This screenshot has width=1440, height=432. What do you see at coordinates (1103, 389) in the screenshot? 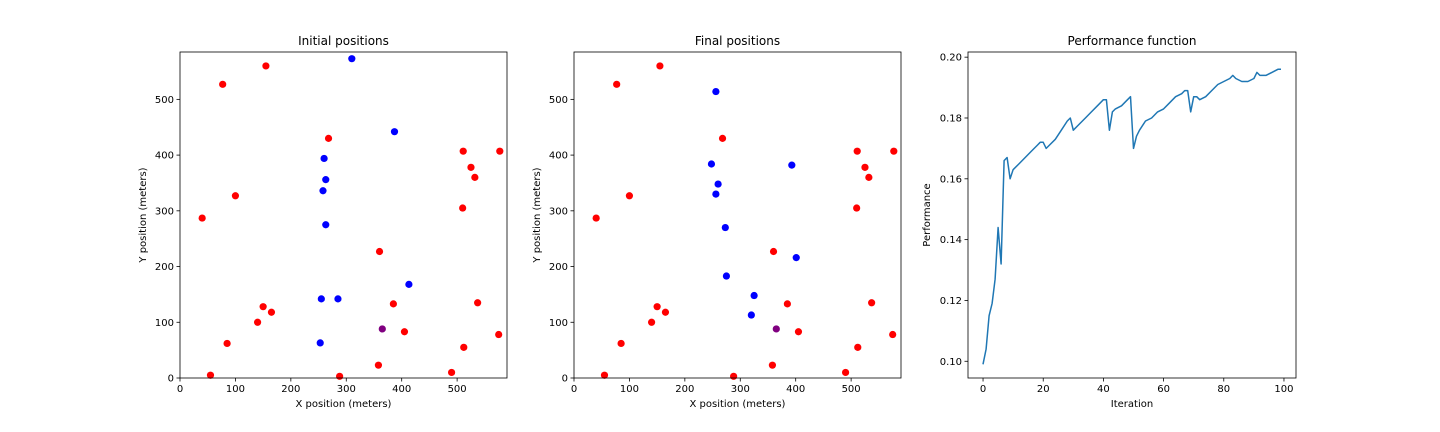
I see `x-tick-label: 40` at bounding box center [1103, 389].